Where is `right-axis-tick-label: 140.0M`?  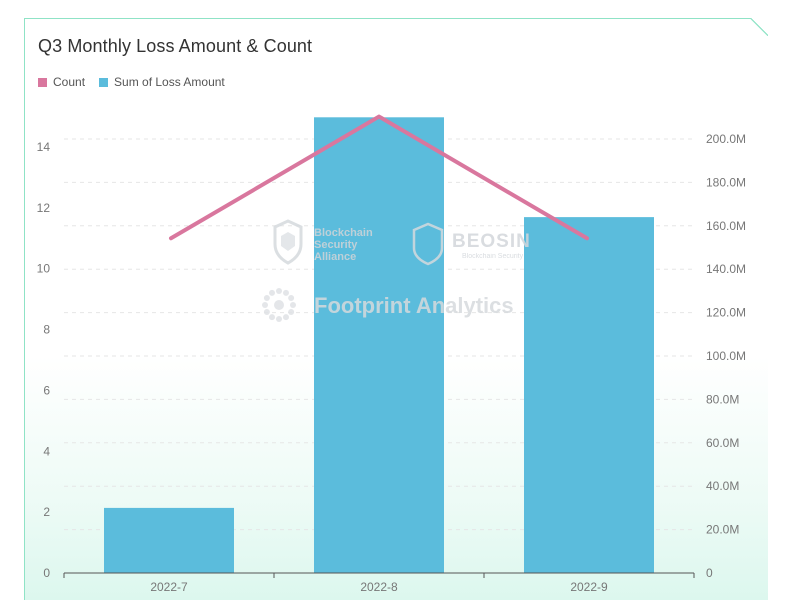
right-axis-tick-label: 140.0M is located at coordinates (726, 269).